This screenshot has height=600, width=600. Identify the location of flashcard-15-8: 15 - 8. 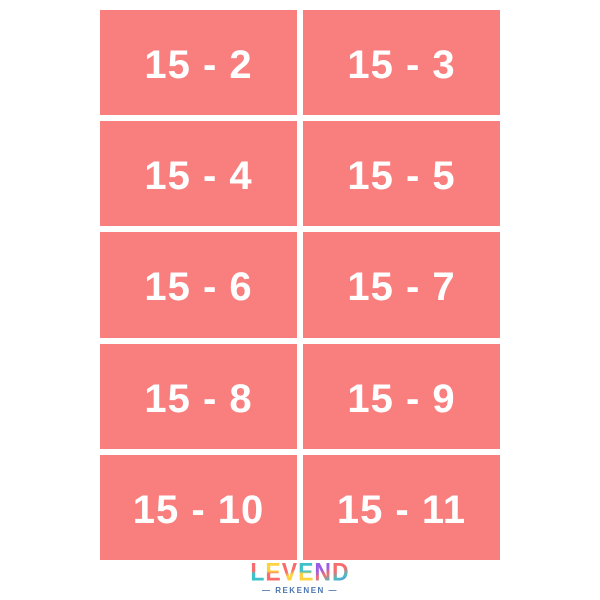
(198, 396).